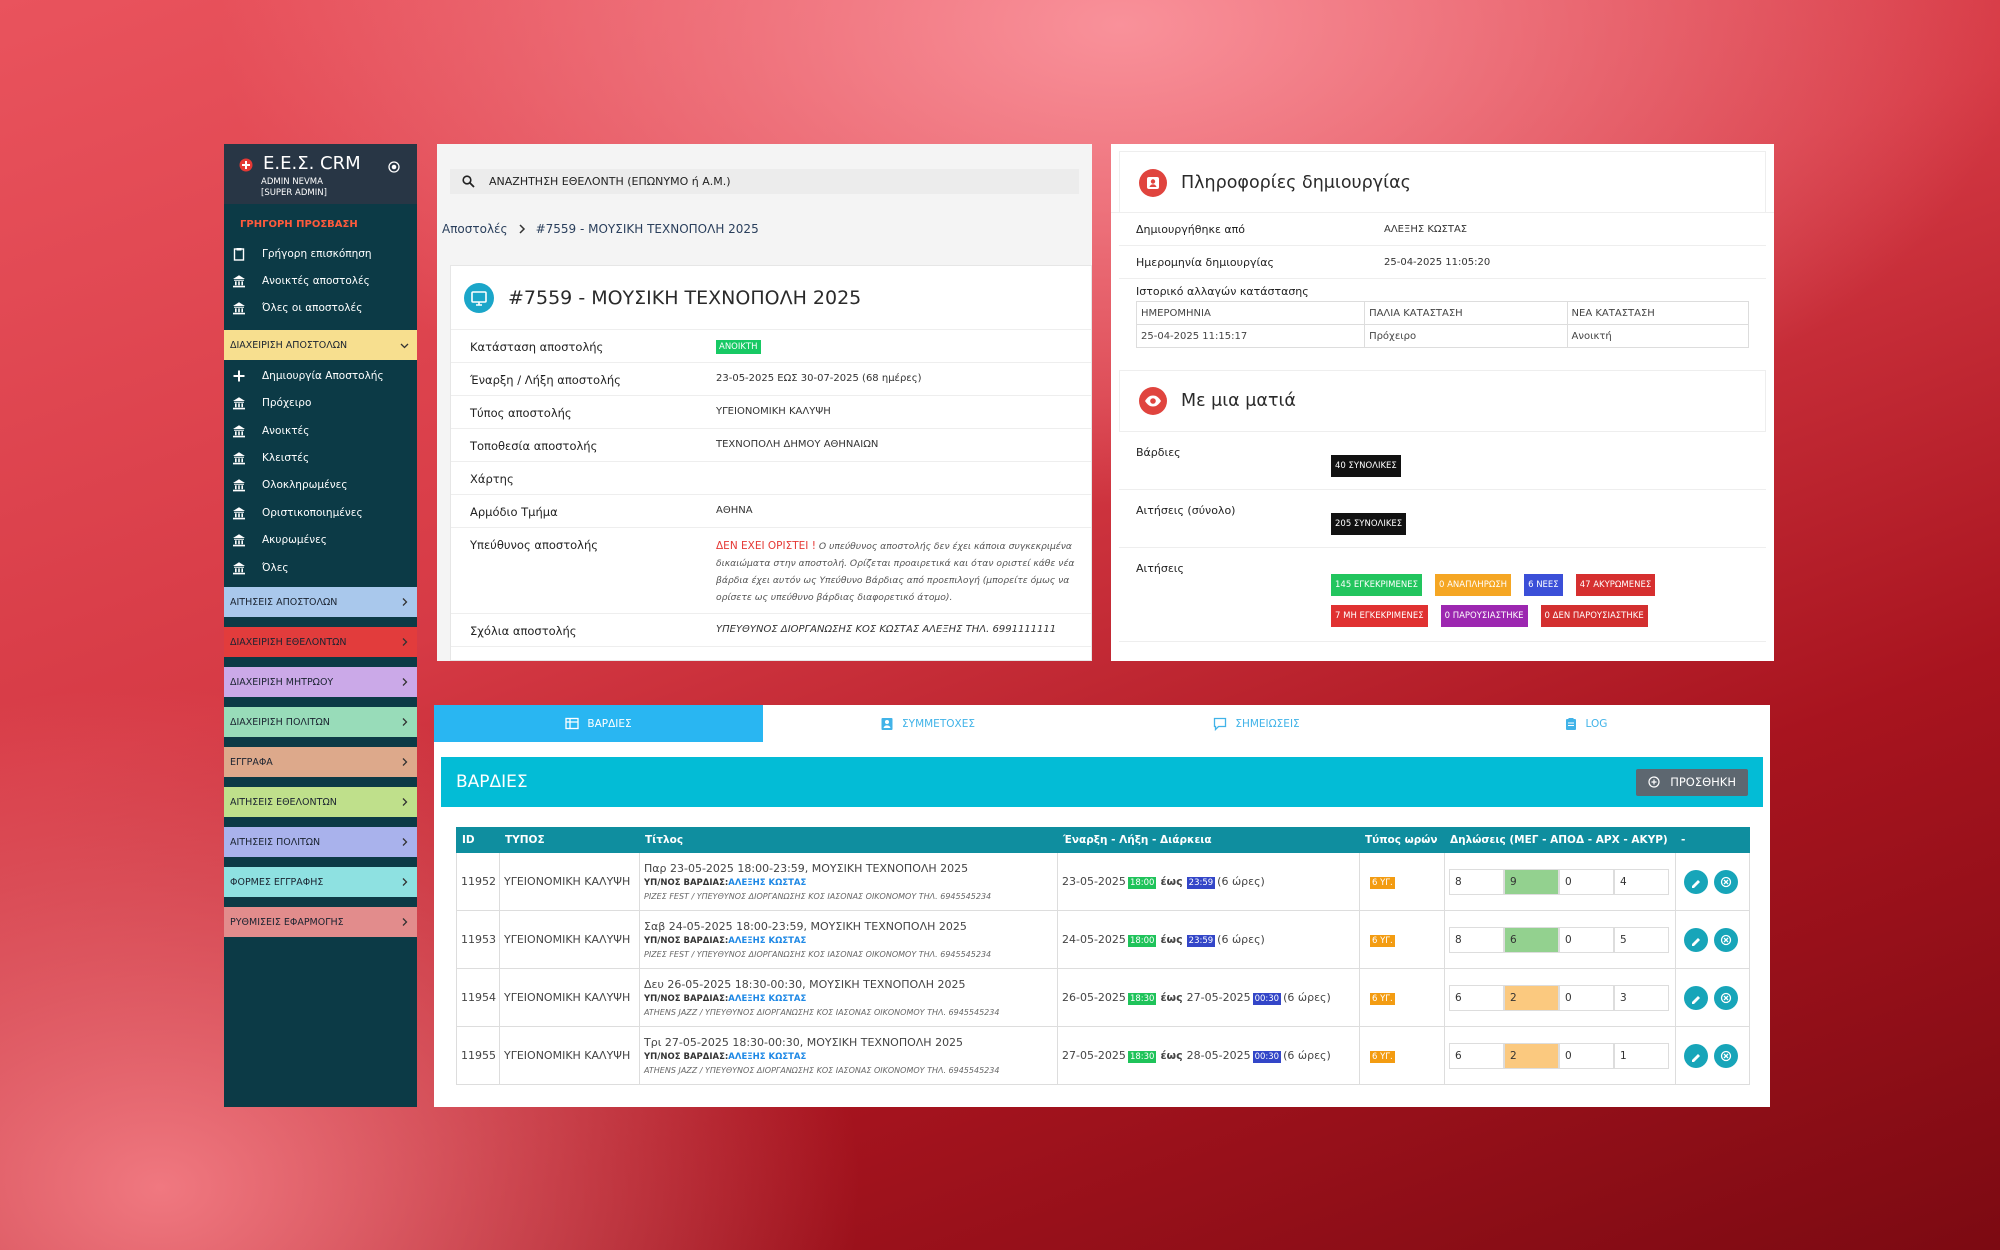  What do you see at coordinates (1712, 939) in the screenshot?
I see `actions-cell` at bounding box center [1712, 939].